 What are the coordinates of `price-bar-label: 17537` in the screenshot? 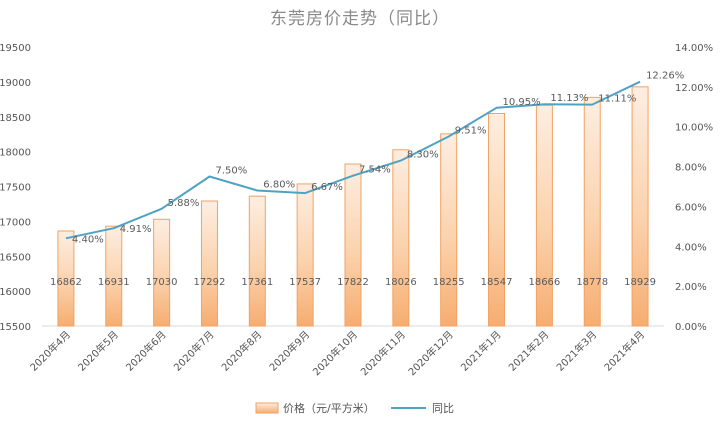 It's located at (305, 282).